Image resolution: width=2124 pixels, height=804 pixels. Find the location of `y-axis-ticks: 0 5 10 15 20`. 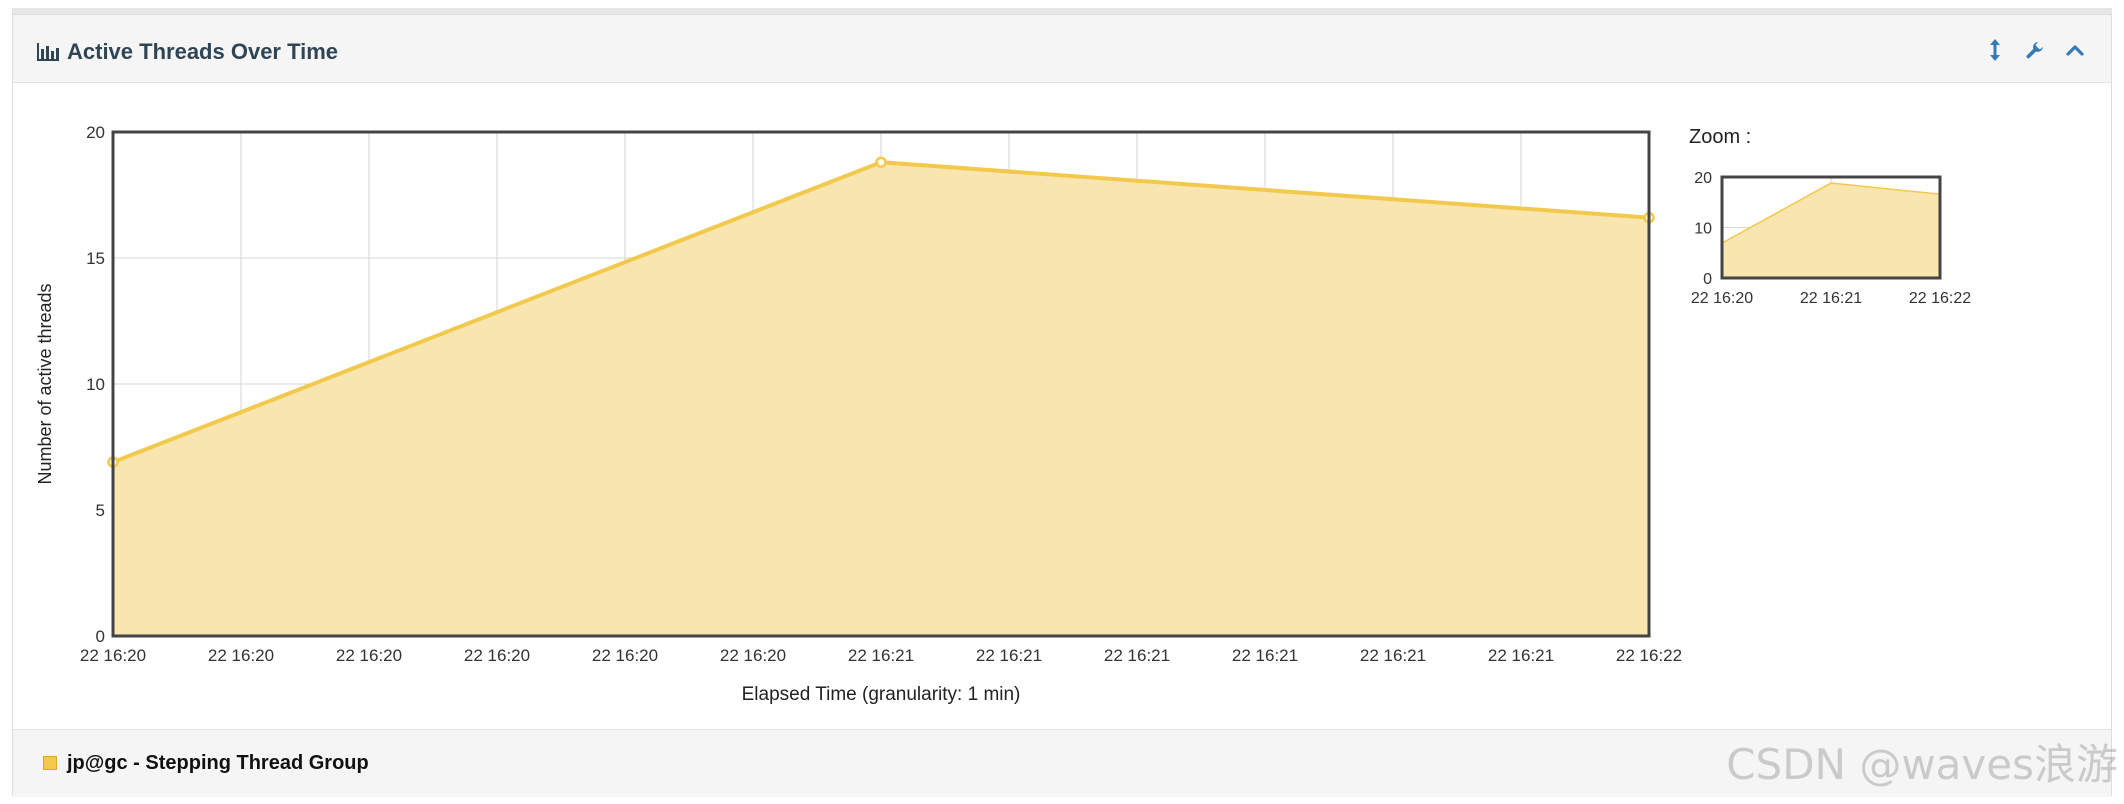

y-axis-ticks: 0 5 10 15 20 is located at coordinates (95, 384).